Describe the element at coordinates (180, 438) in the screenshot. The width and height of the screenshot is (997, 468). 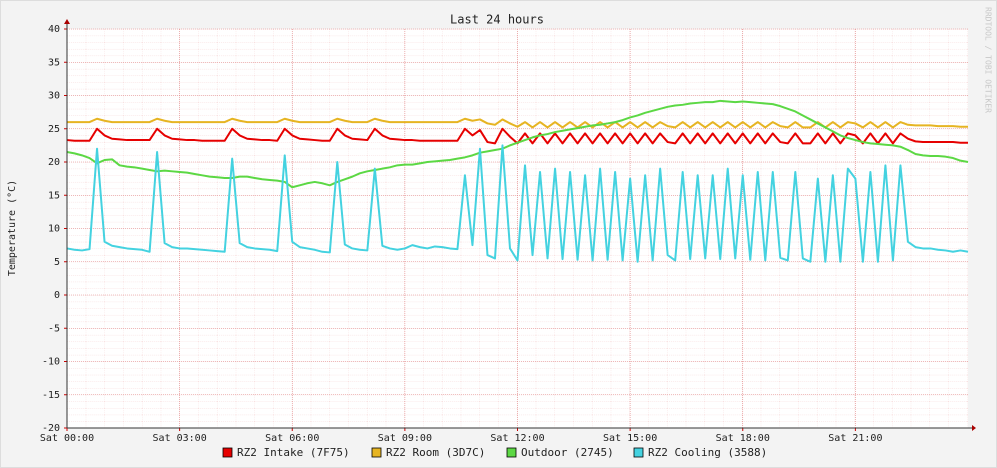
I see `x-tick-label: Sat 03:00` at that location.